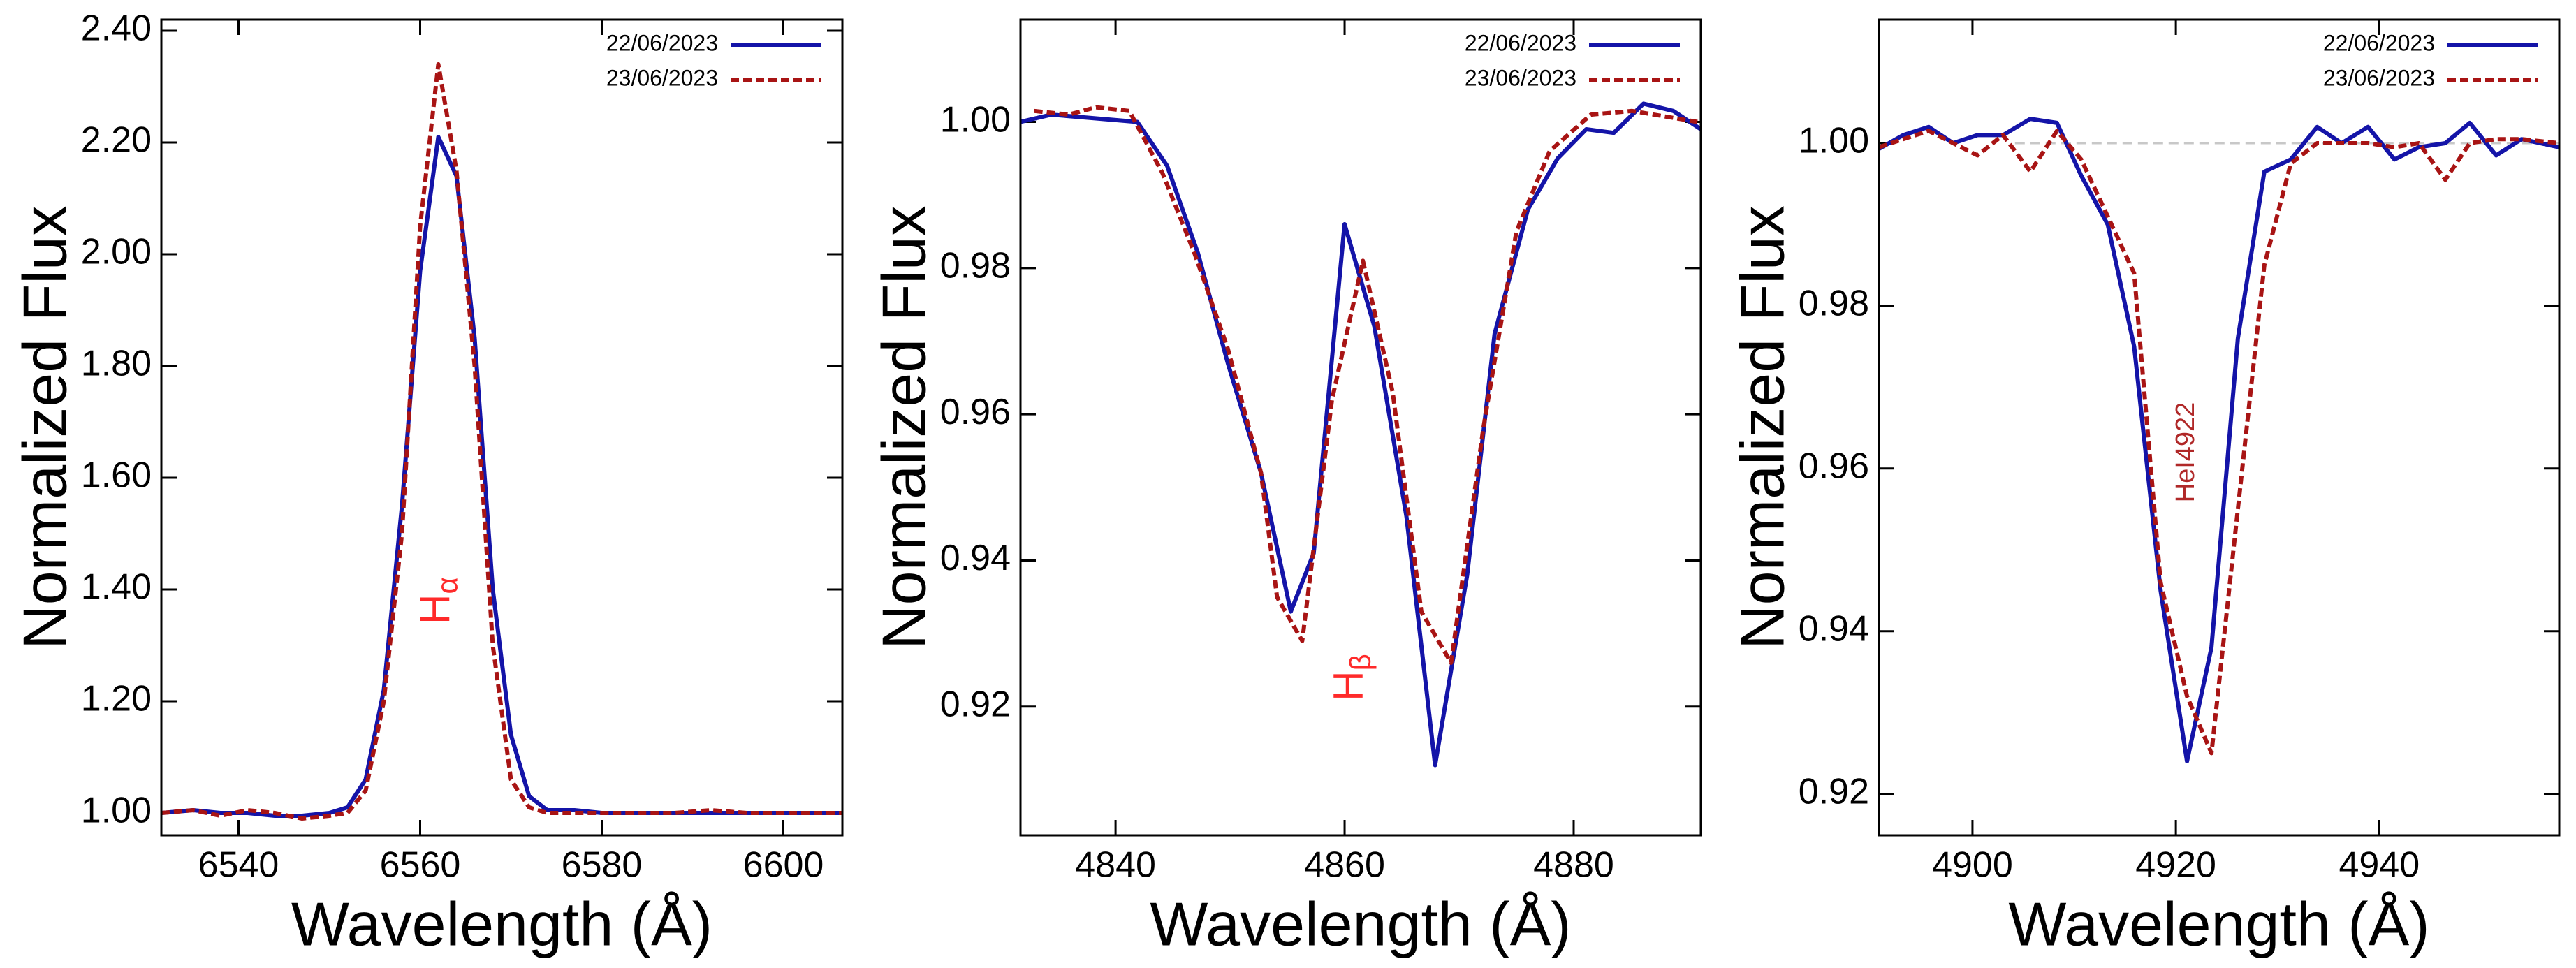 Image resolution: width=2576 pixels, height=968 pixels. Describe the element at coordinates (1344, 865) in the screenshot. I see `x-tick-label: 4860` at that location.